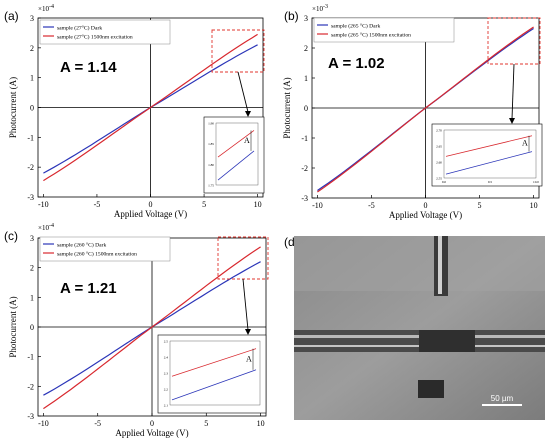  Describe the element at coordinates (11, 16) in the screenshot. I see `panel-label: (a)` at that location.